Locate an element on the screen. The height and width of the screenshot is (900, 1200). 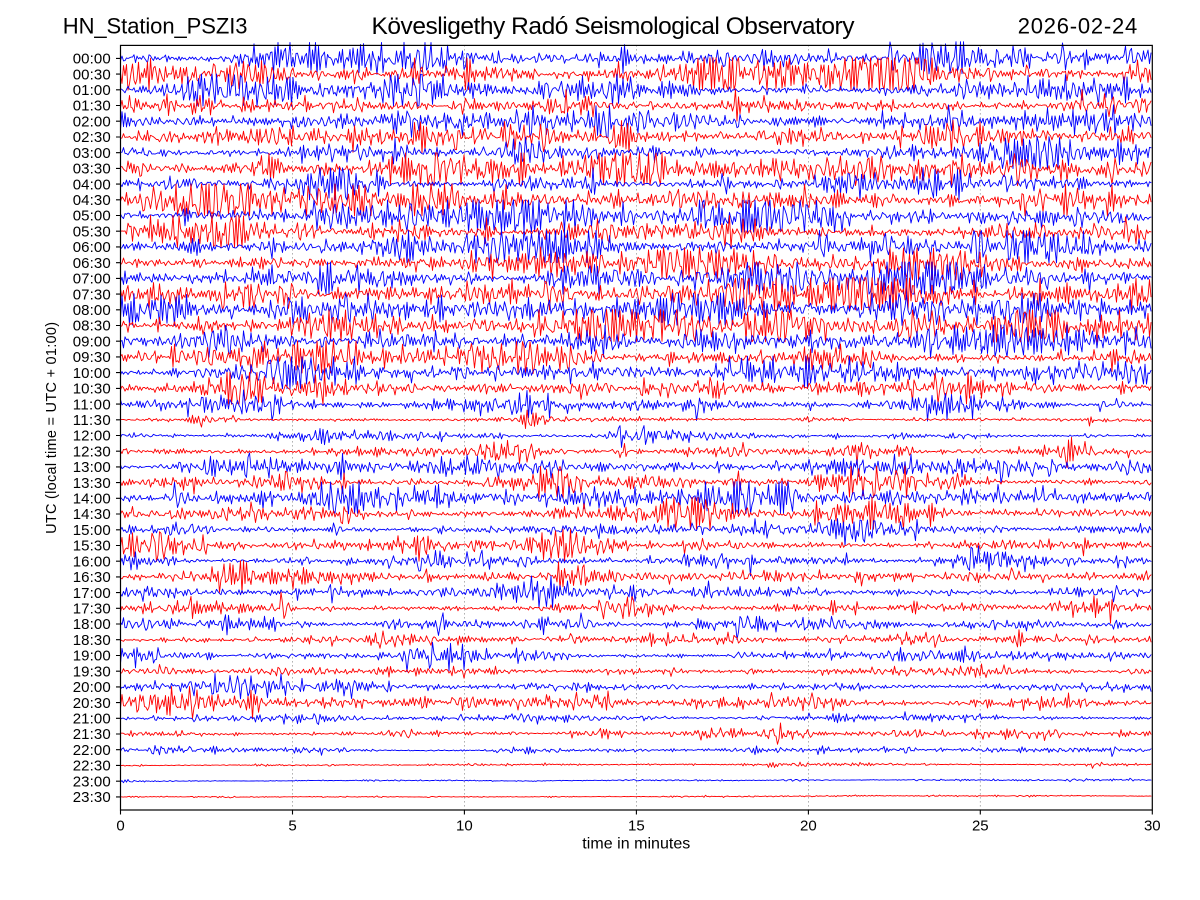
svg-text: 08:00 is located at coordinates (92, 310).